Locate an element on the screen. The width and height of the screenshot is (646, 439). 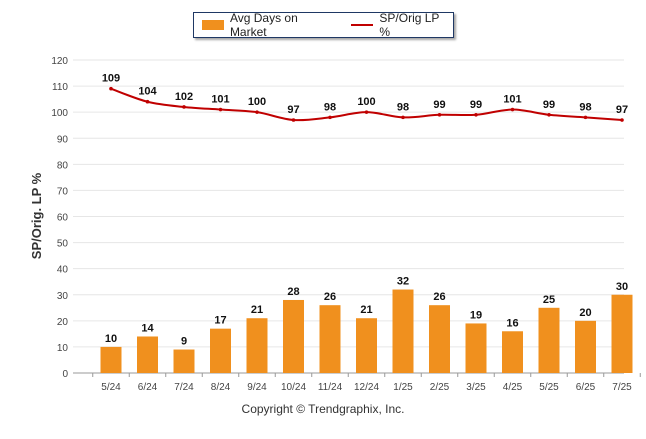
y-tick-label: 20 is located at coordinates (63, 322).